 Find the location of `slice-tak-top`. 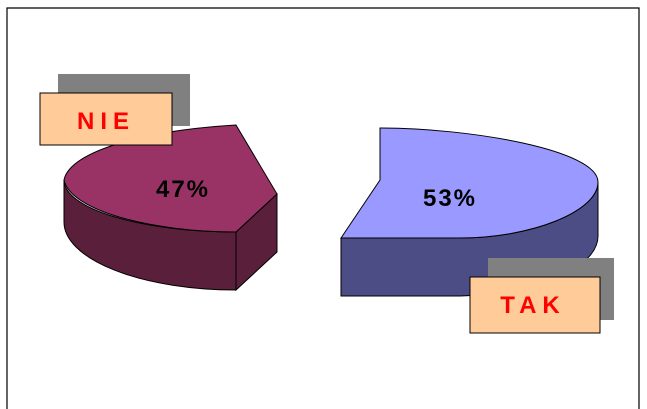

slice-tak-top is located at coordinates (469, 183).